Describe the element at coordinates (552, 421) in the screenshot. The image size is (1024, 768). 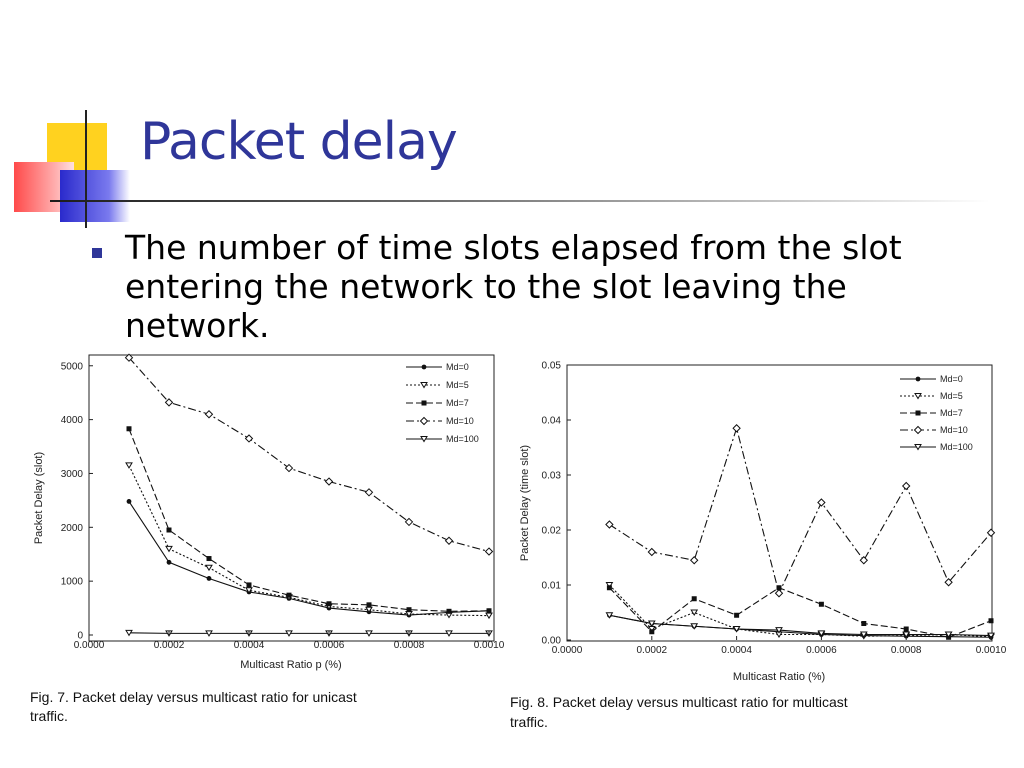
I see `y-tick-label: 0.04` at that location.